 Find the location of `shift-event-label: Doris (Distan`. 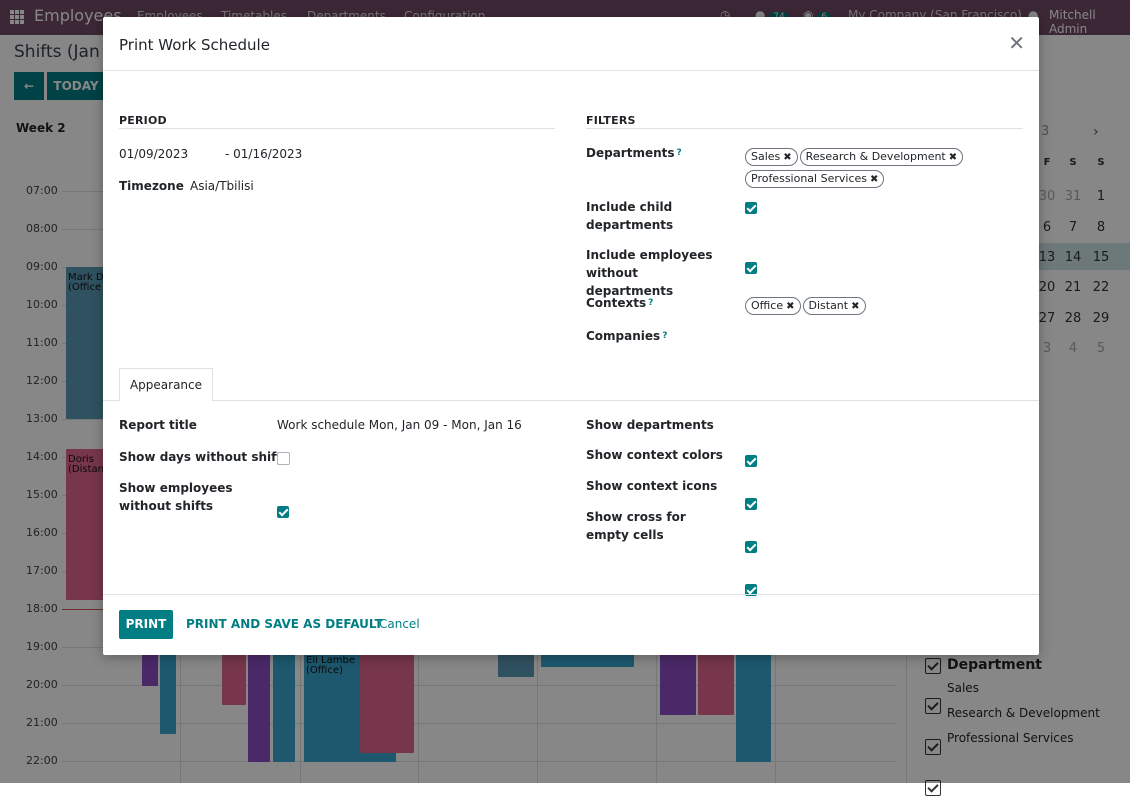

shift-event-label: Doris (Distan is located at coordinates (86, 464).